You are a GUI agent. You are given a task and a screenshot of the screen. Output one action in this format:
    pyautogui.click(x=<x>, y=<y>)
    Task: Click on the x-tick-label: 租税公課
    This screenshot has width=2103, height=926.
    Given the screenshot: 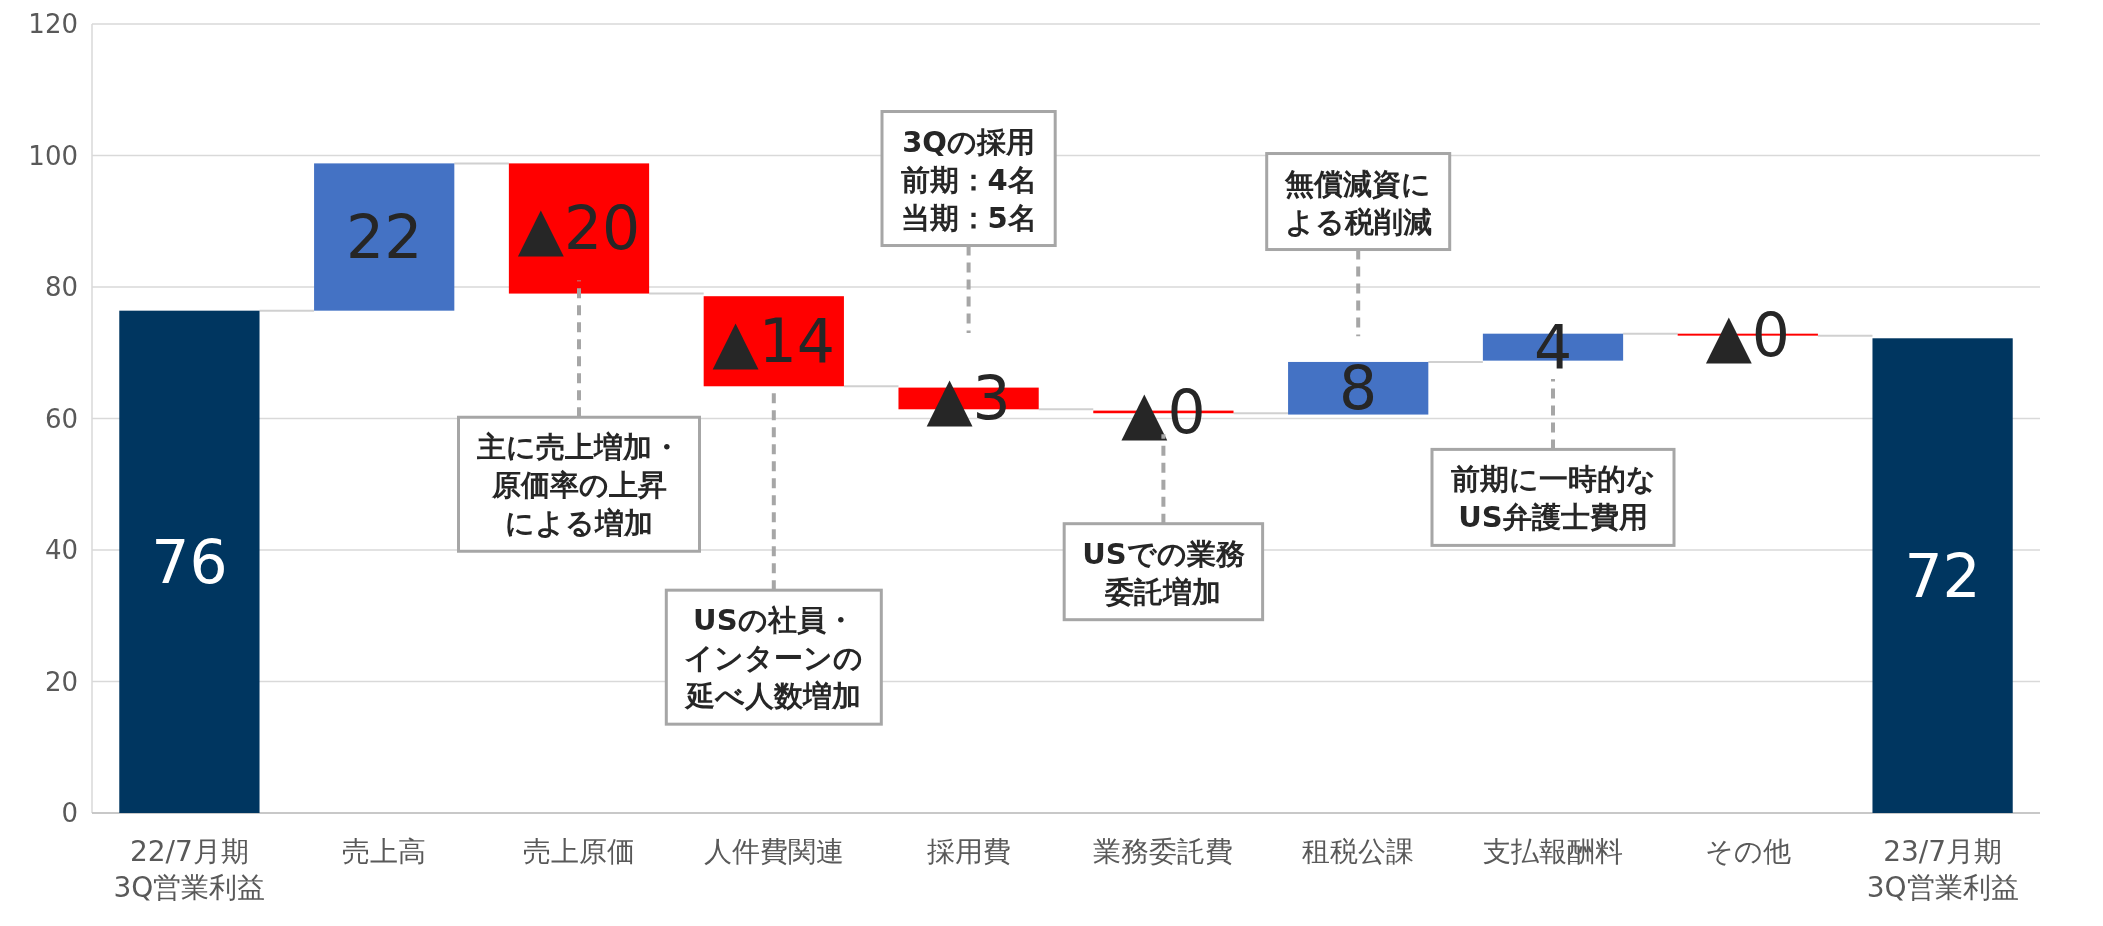 What is the action you would take?
    pyautogui.click(x=1358, y=851)
    